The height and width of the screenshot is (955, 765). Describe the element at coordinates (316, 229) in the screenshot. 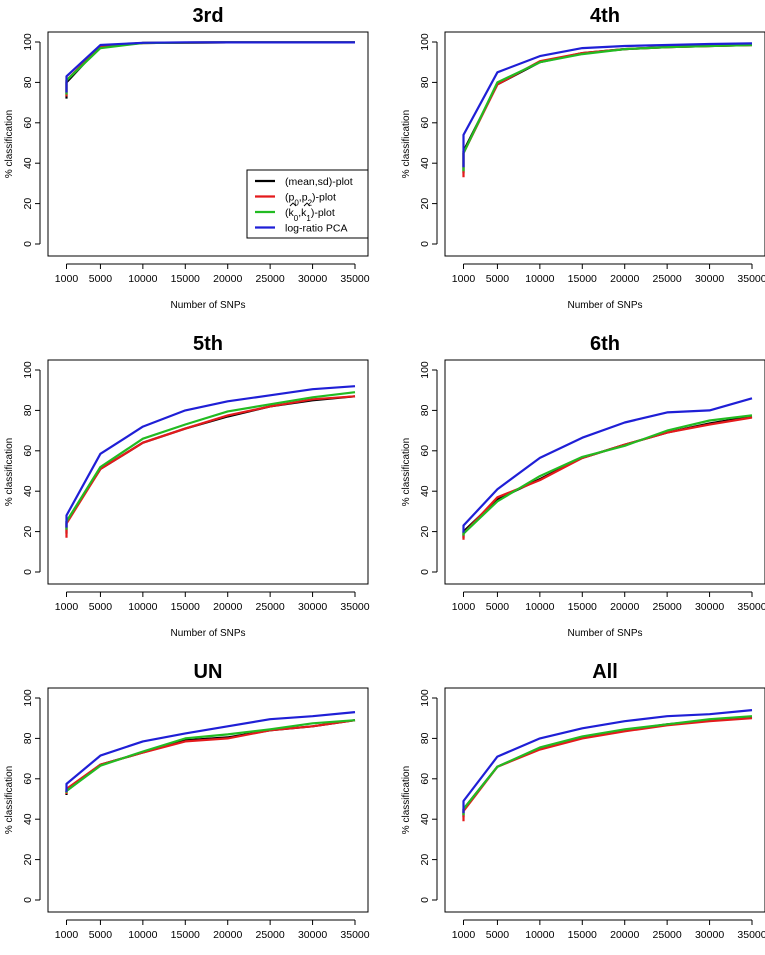

I see `legend-label: log-ratio PCA` at that location.